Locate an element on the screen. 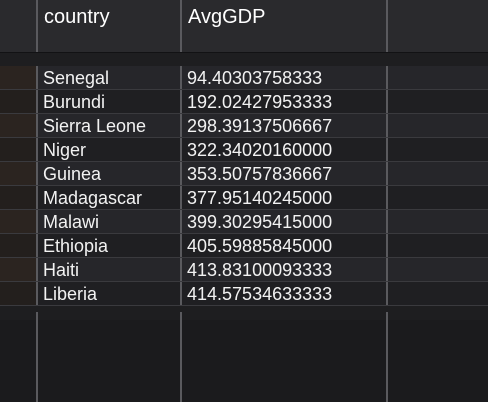 Image resolution: width=488 pixels, height=402 pixels. table-row: Niger 322.34020160000 is located at coordinates (244, 150).